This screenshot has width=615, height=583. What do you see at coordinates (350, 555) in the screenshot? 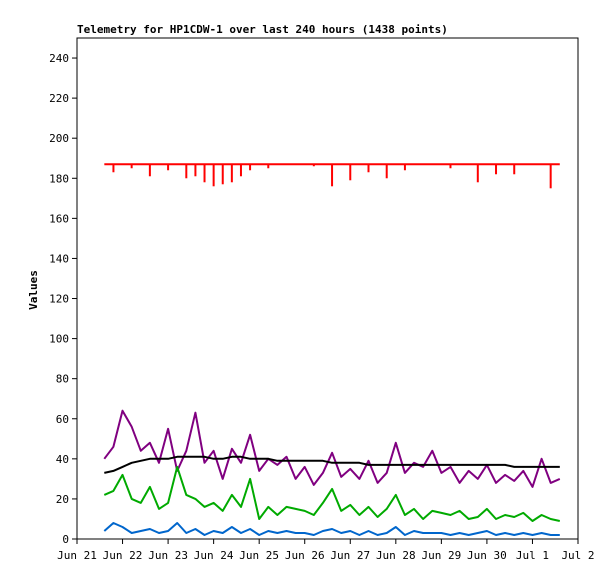
I see `x-tick-label: Jun 27` at bounding box center [350, 555].